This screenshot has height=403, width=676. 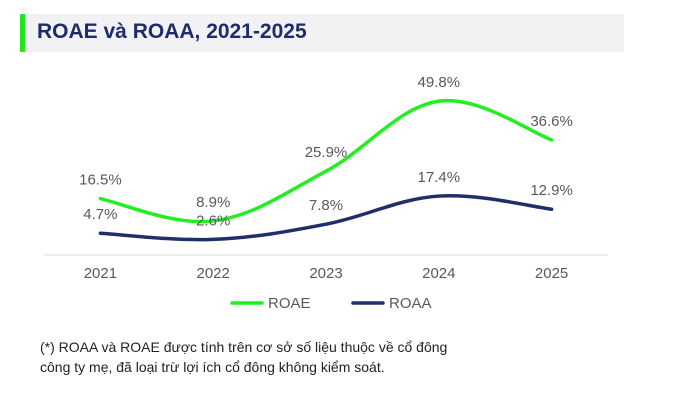 I want to click on title-accent-bar, so click(x=22, y=33).